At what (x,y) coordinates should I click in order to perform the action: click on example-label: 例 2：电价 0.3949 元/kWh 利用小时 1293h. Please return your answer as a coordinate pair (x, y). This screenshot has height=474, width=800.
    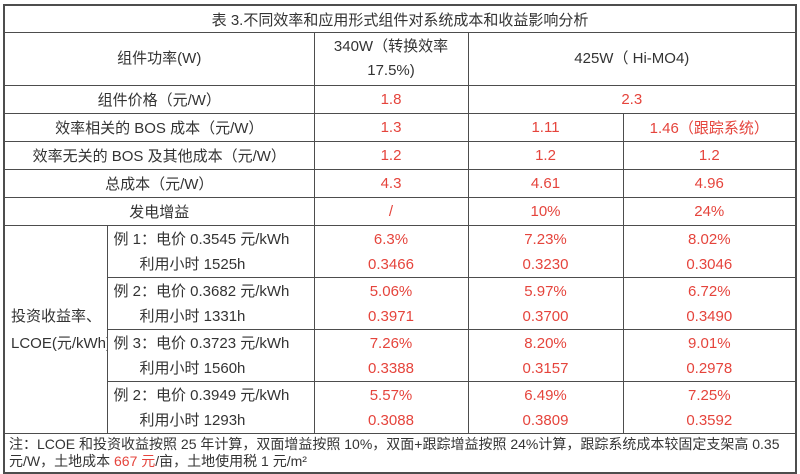
    Looking at the image, I should click on (210, 407).